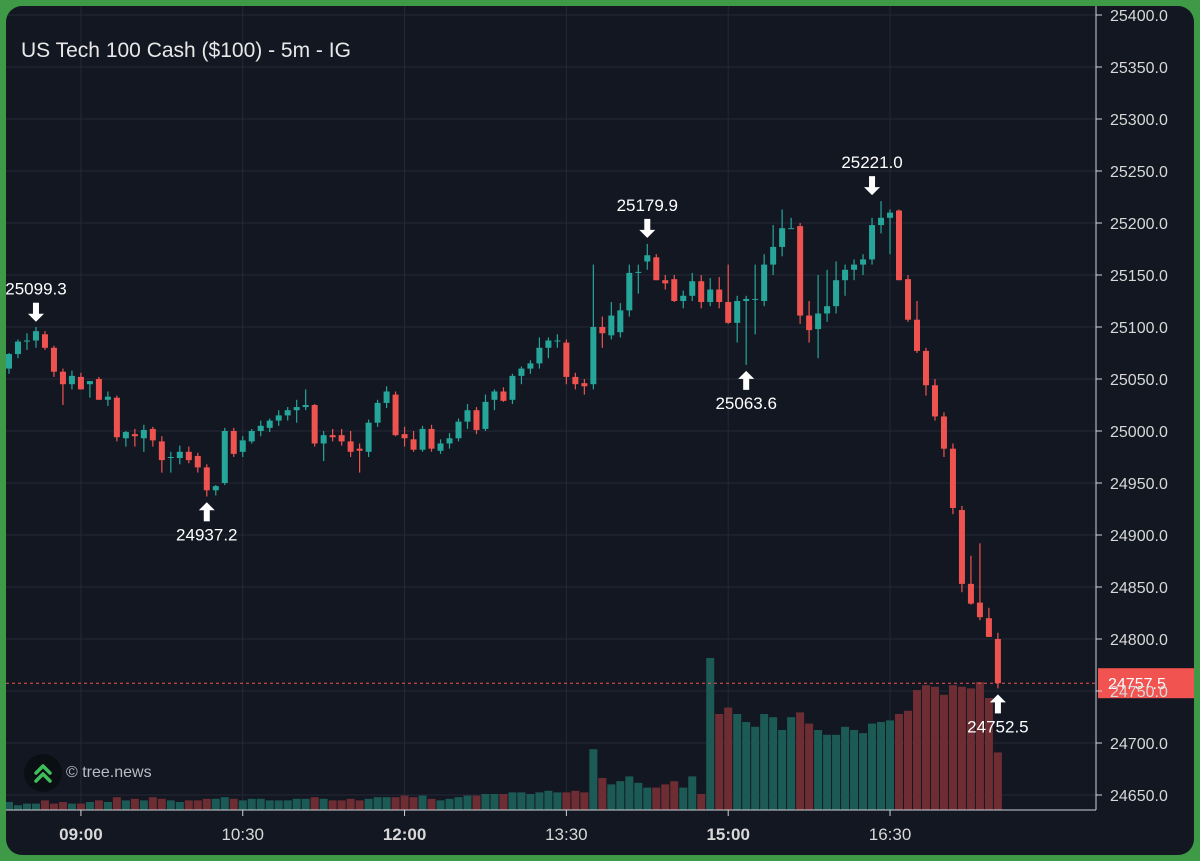  What do you see at coordinates (1139, 16) in the screenshot?
I see `y-tick-label: 25400.0` at bounding box center [1139, 16].